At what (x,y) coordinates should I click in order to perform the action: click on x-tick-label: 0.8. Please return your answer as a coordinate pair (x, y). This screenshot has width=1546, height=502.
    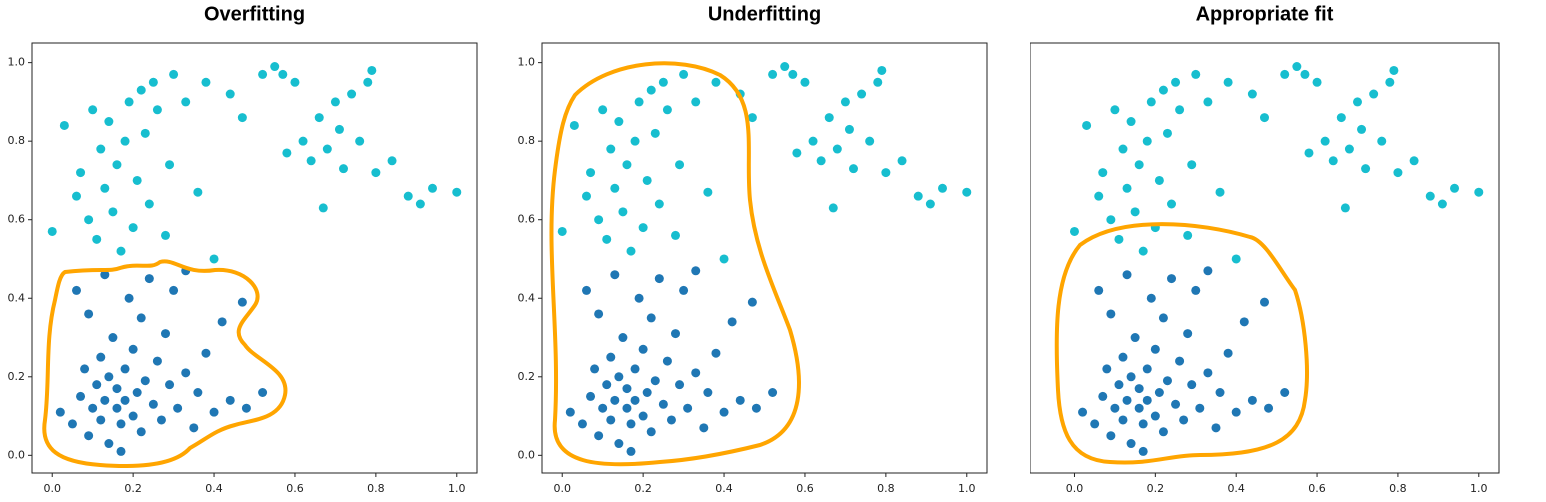
    Looking at the image, I should click on (376, 488).